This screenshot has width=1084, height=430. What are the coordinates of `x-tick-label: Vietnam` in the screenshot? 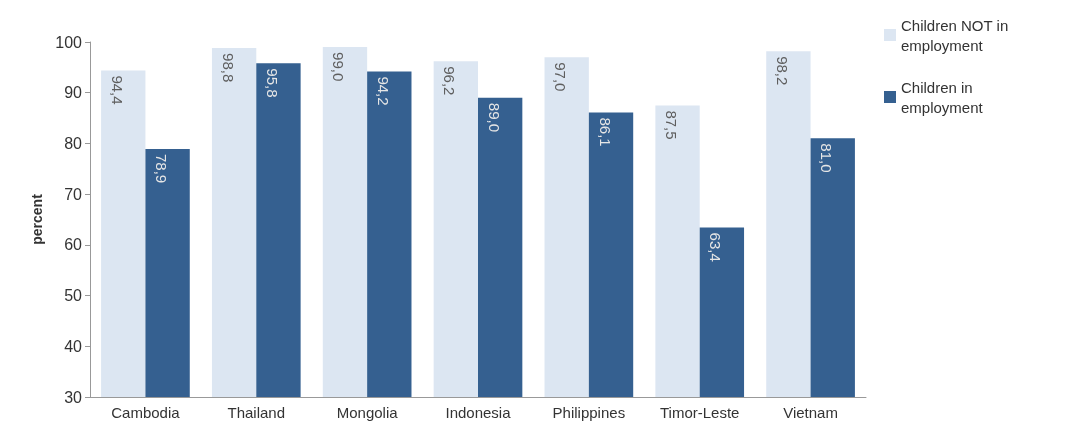 It's located at (810, 412).